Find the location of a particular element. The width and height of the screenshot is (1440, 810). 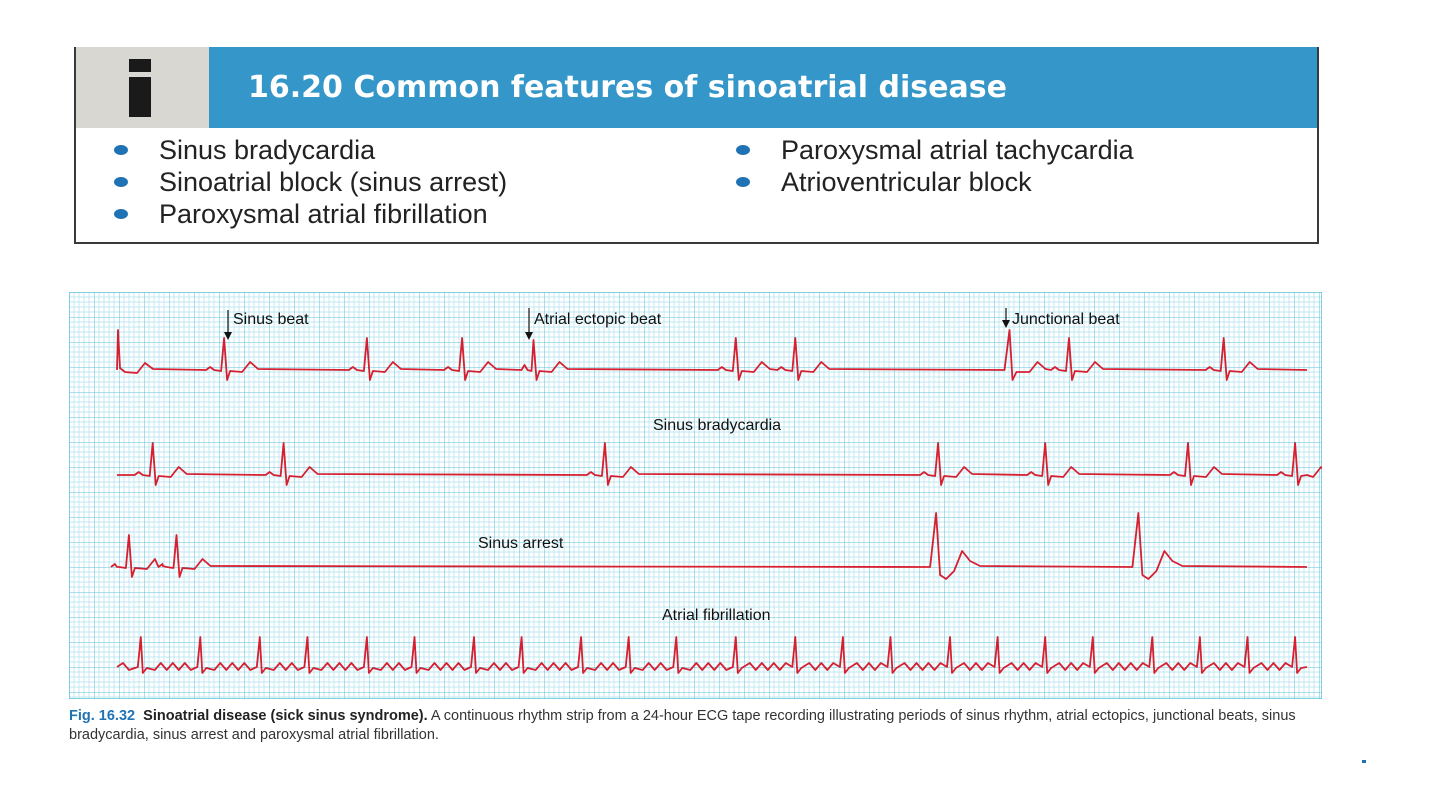

list-item-text: Atrioventricular block is located at coordinates (906, 182).